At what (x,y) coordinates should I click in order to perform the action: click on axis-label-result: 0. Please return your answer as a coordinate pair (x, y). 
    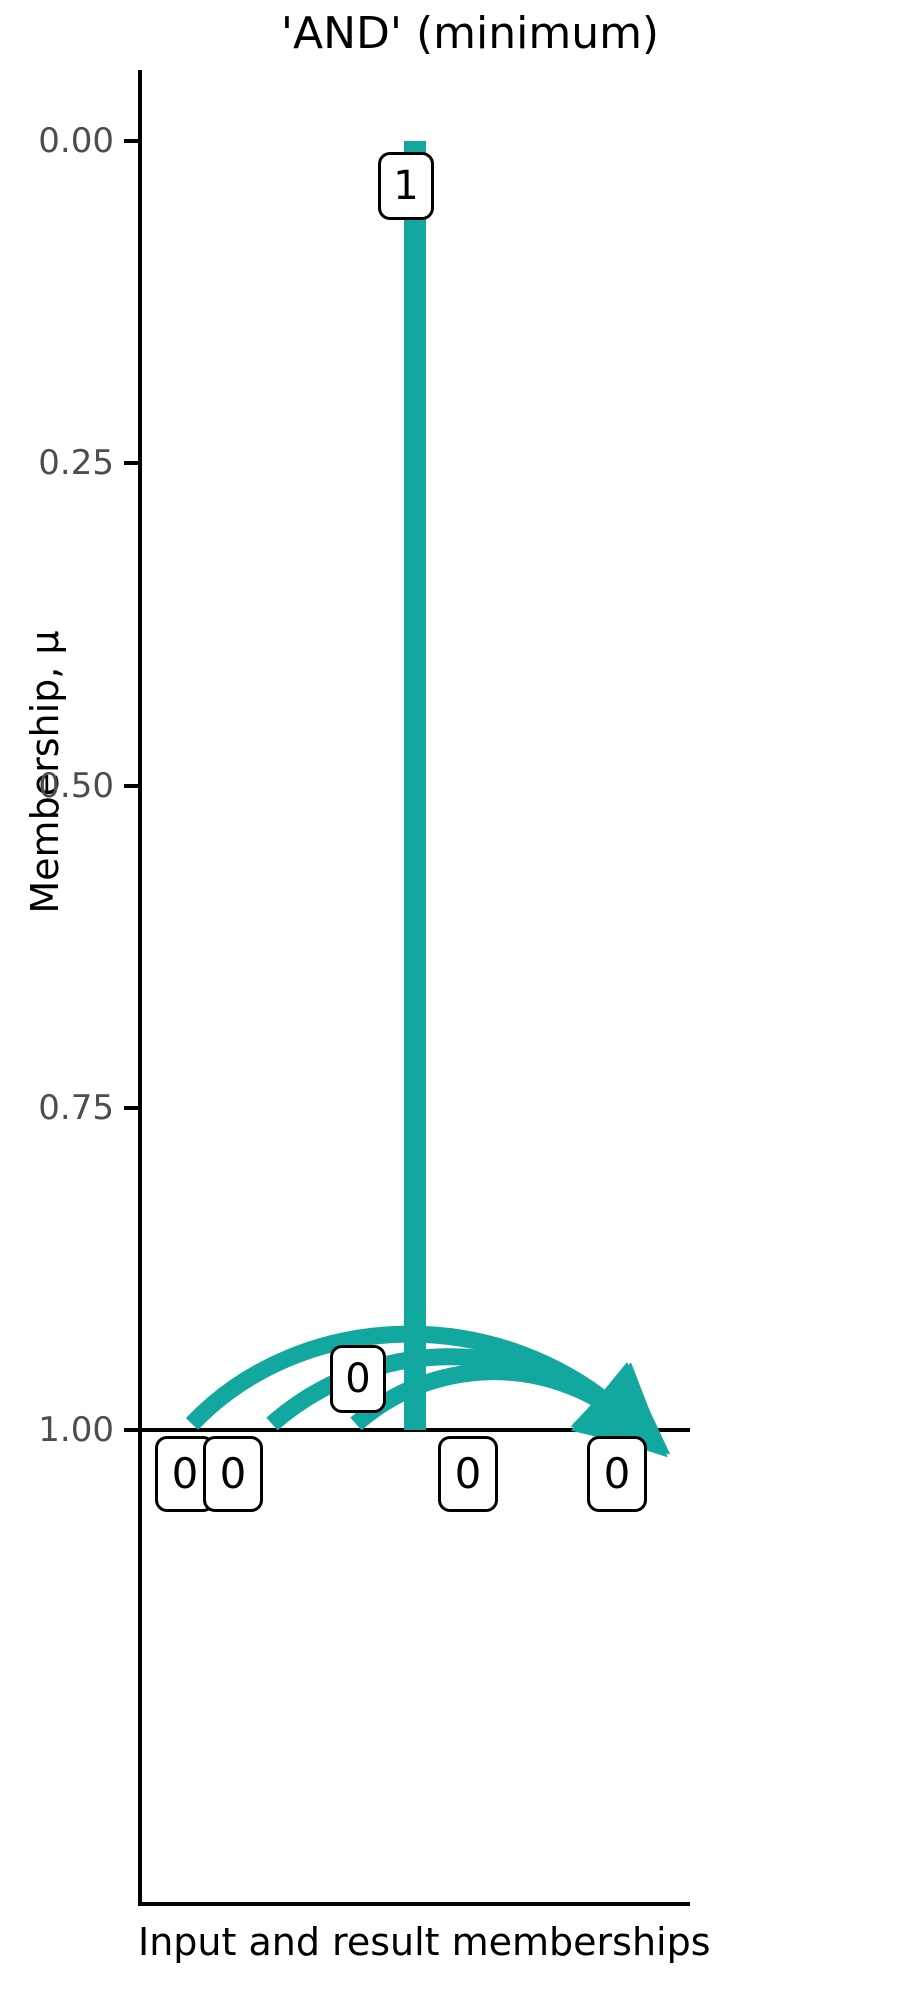
    Looking at the image, I should click on (617, 1474).